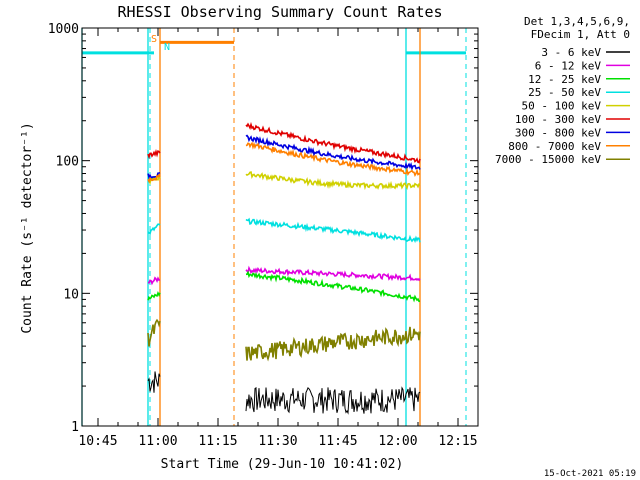 The height and width of the screenshot is (480, 640). What do you see at coordinates (154, 39) in the screenshot?
I see `saa-flag-label: S` at bounding box center [154, 39].